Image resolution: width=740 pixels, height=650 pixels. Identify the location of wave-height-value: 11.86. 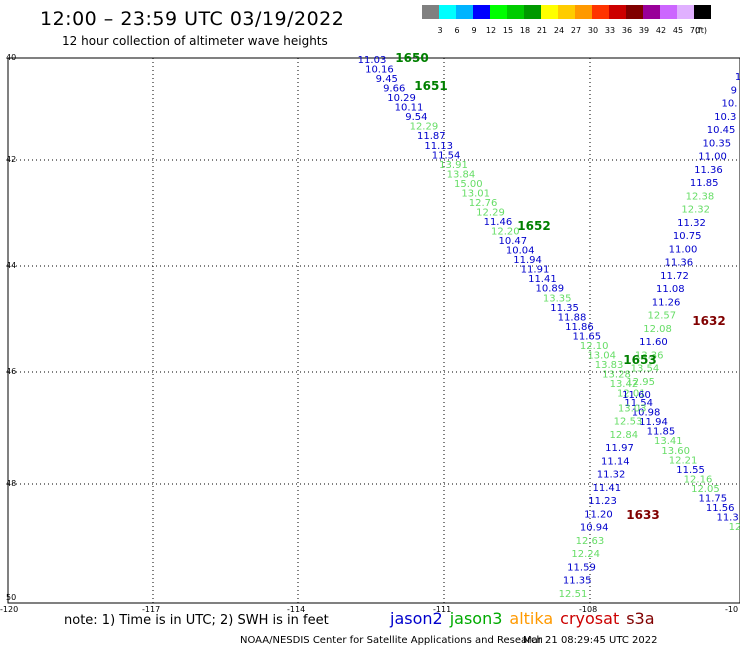
(579, 327).